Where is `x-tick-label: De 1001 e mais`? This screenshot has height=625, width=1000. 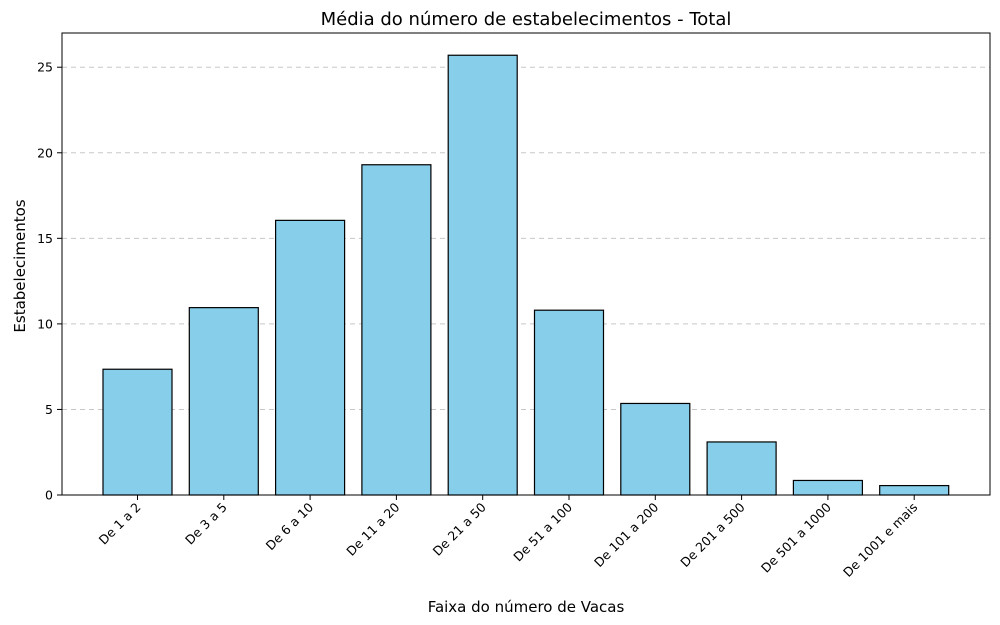 x-tick-label: De 1001 e mais is located at coordinates (880, 540).